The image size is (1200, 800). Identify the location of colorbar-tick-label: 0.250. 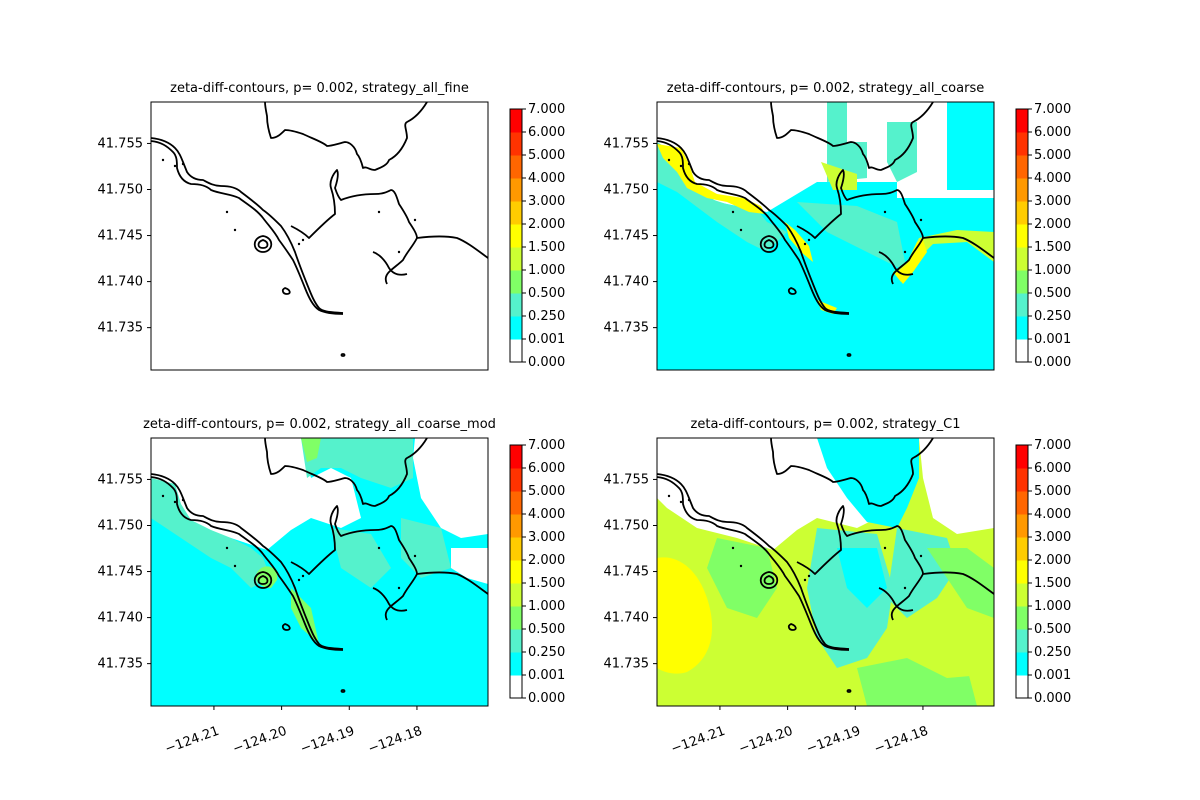
(546, 316).